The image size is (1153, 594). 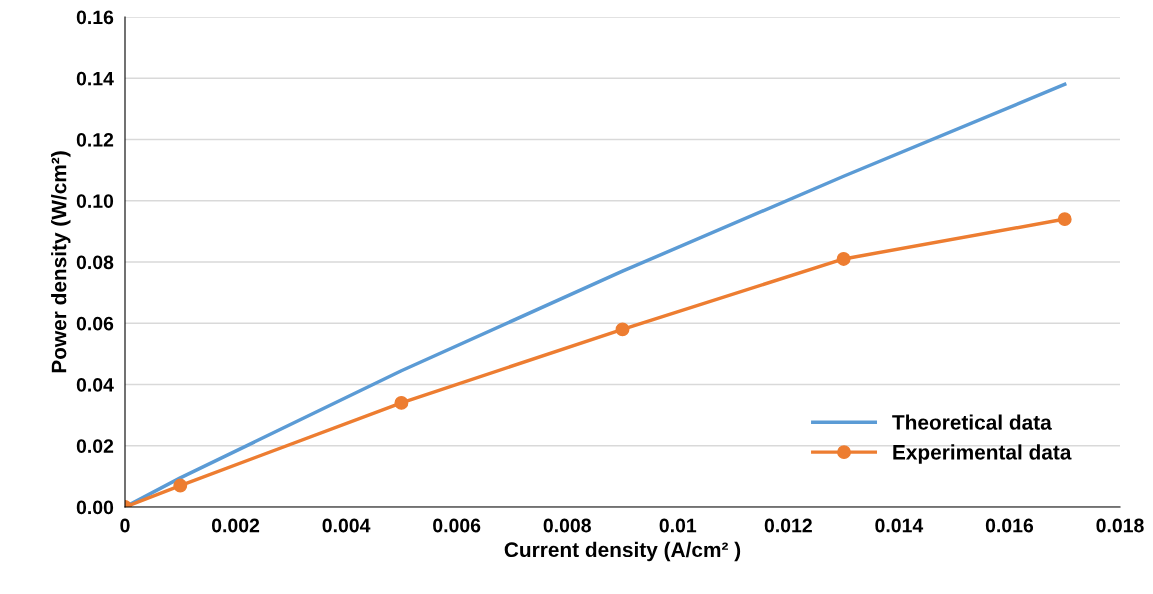 What do you see at coordinates (1120, 525) in the screenshot?
I see `x-tick-label: 0.018` at bounding box center [1120, 525].